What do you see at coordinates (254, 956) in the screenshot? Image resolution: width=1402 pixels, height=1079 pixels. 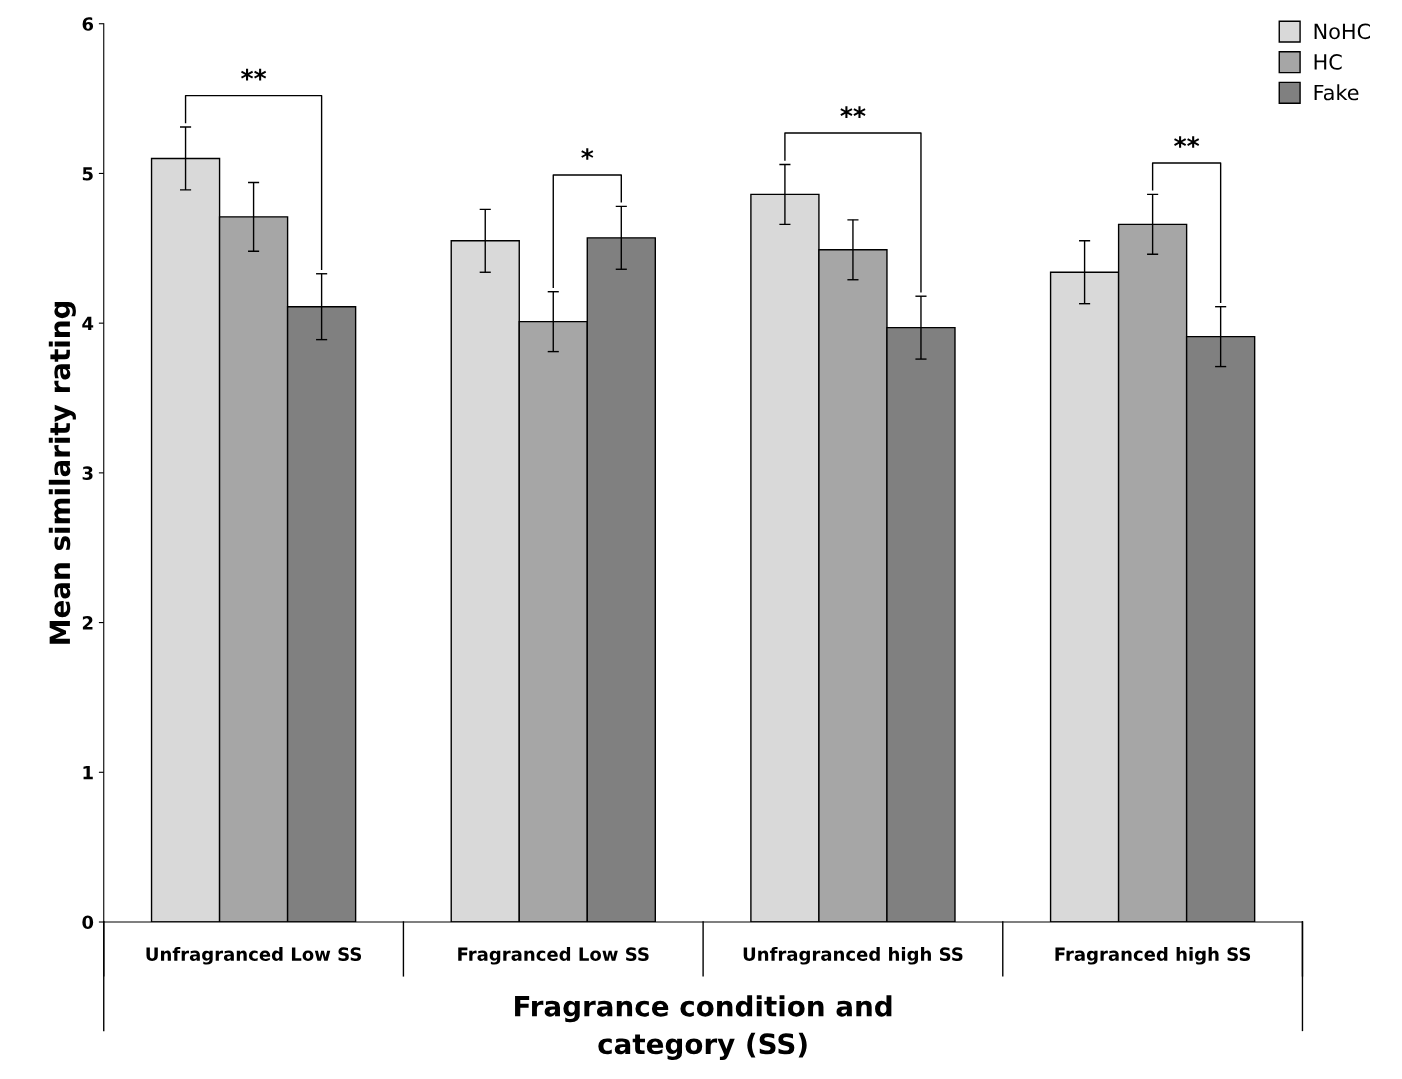 I see `x-tick-label: Unfragranced Low SS` at bounding box center [254, 956].